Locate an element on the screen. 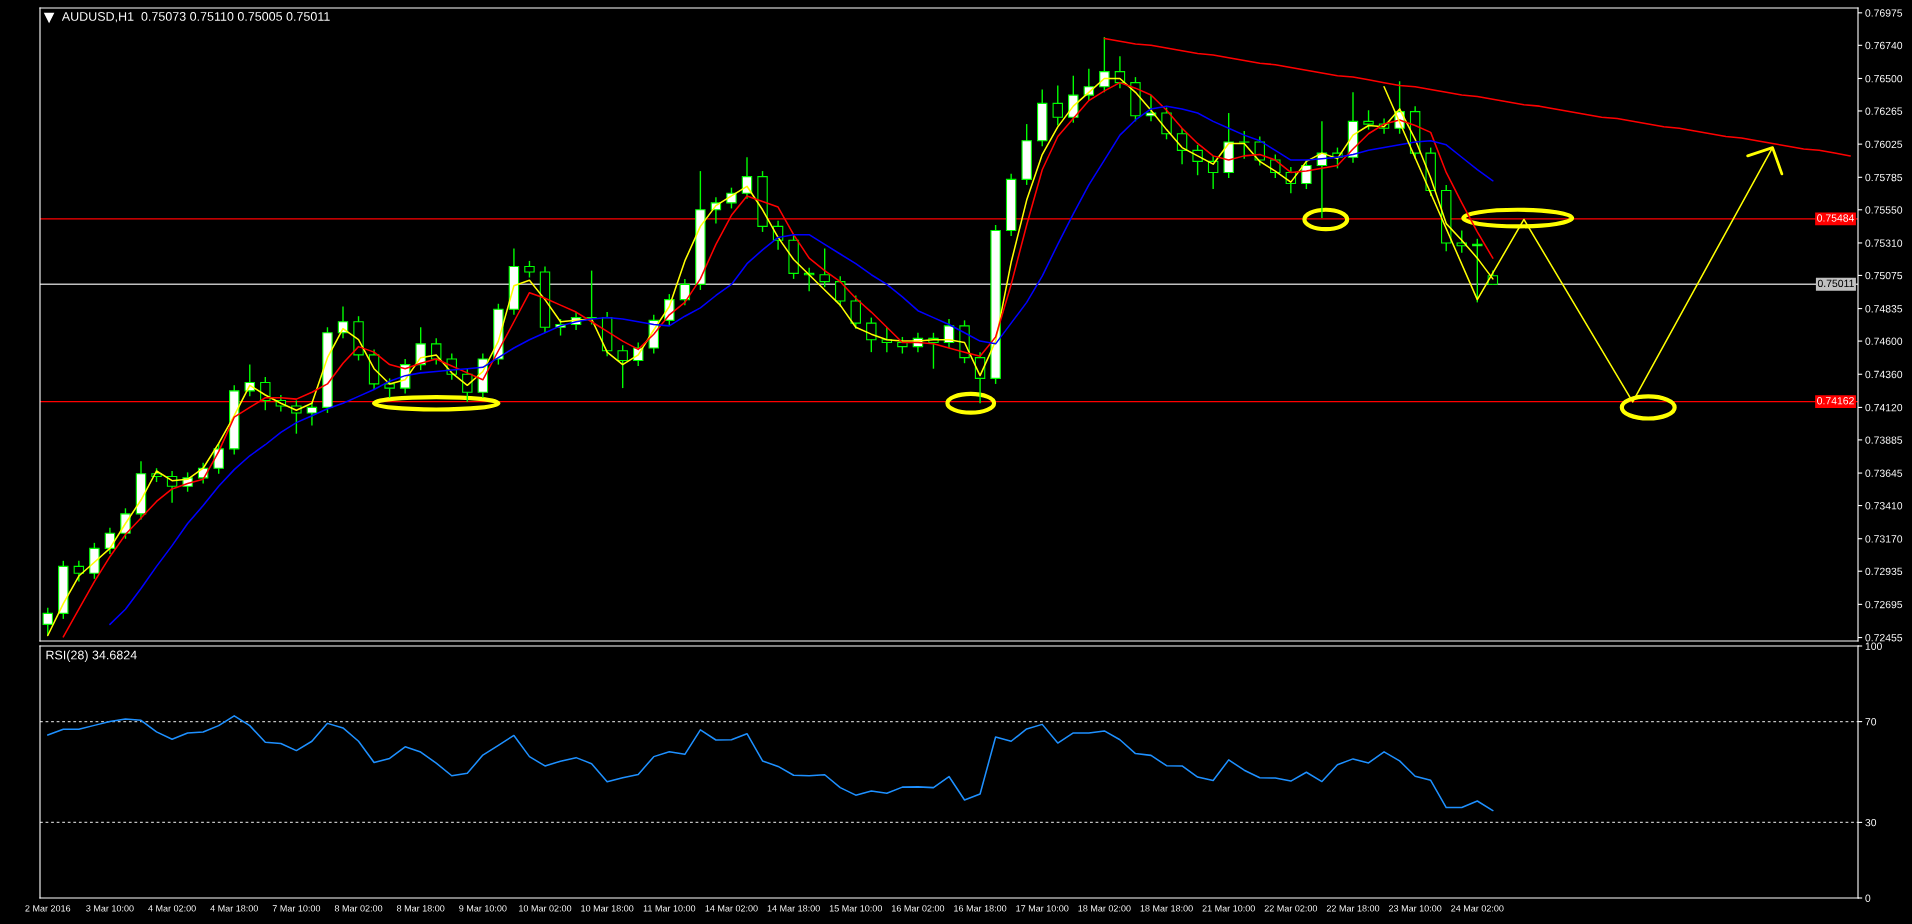 This screenshot has height=924, width=1912. y-tick-label: 0.75310 is located at coordinates (1884, 243).